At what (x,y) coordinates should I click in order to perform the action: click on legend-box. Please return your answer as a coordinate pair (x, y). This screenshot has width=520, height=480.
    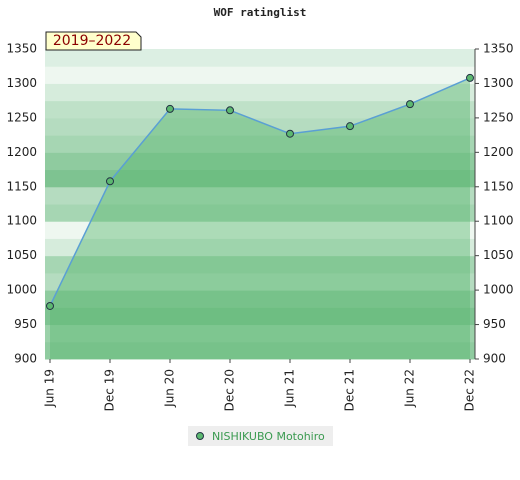
    Looking at the image, I should click on (260, 436).